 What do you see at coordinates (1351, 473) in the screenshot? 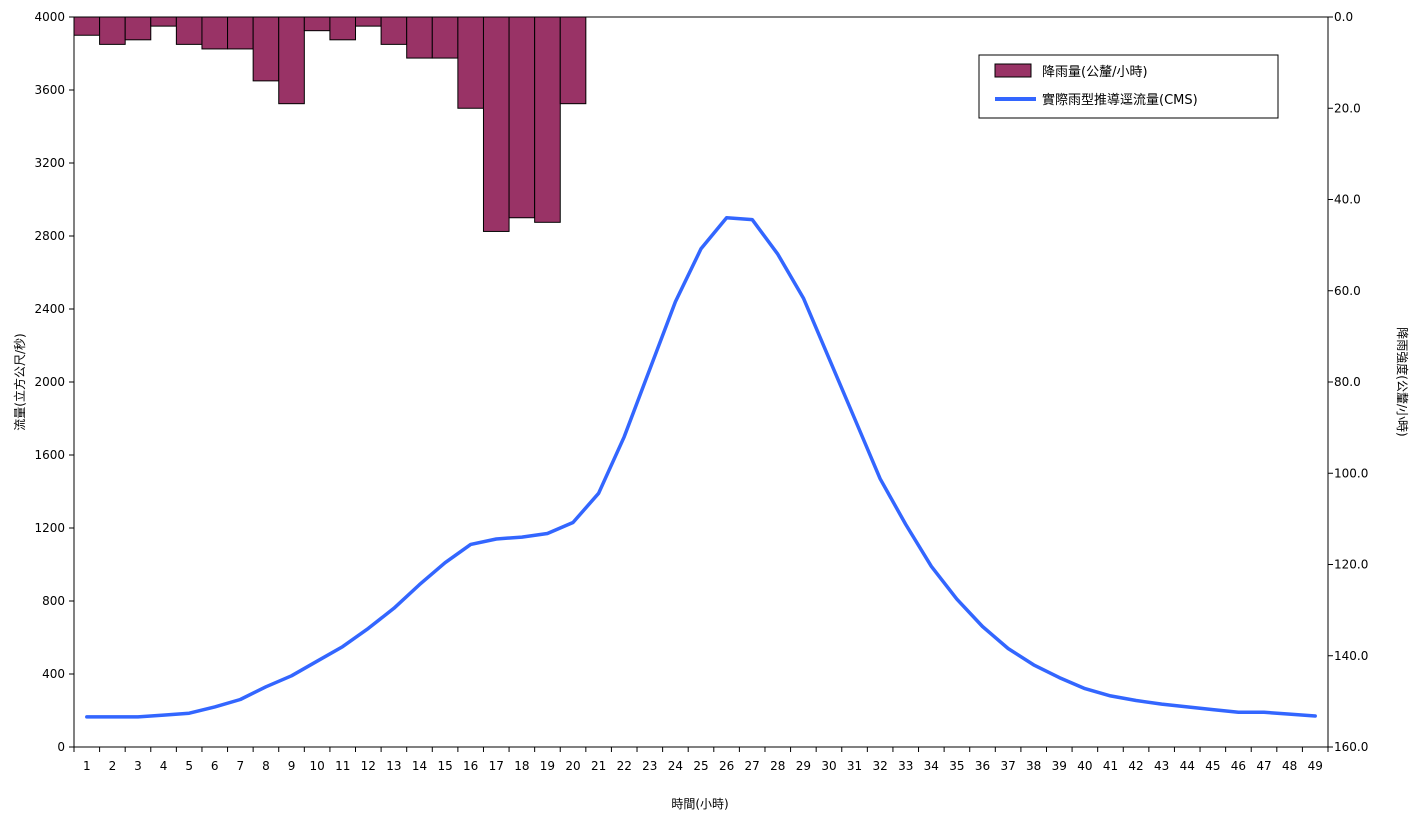
I see `y-right-tick-label: 100.0` at bounding box center [1351, 473].